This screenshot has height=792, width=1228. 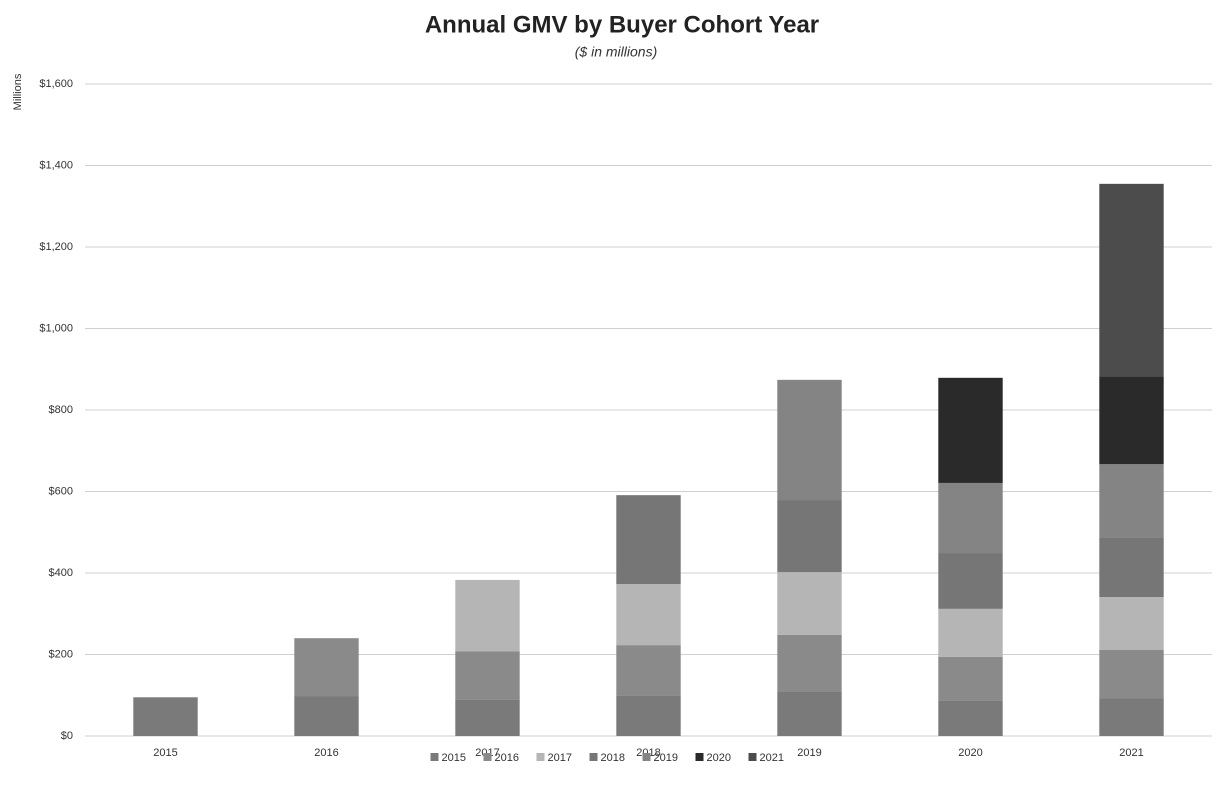 I want to click on chart-subtitle: ($ in millions), so click(x=616, y=52).